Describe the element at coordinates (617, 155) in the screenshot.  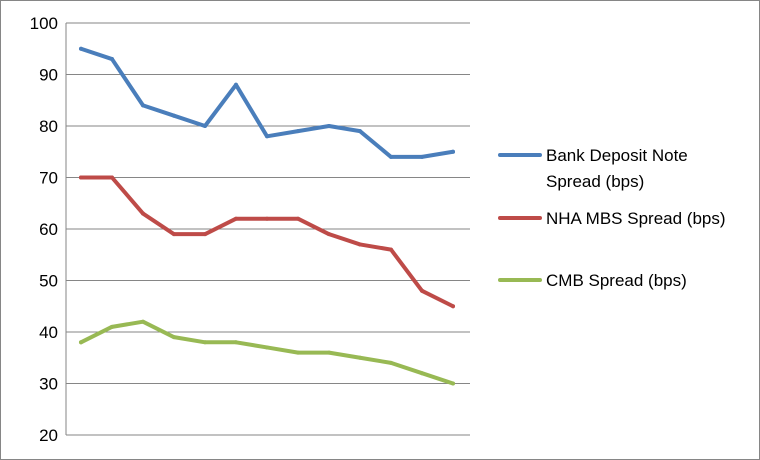
I see `legend-label-1-line-1: Bank Deposit Note` at that location.